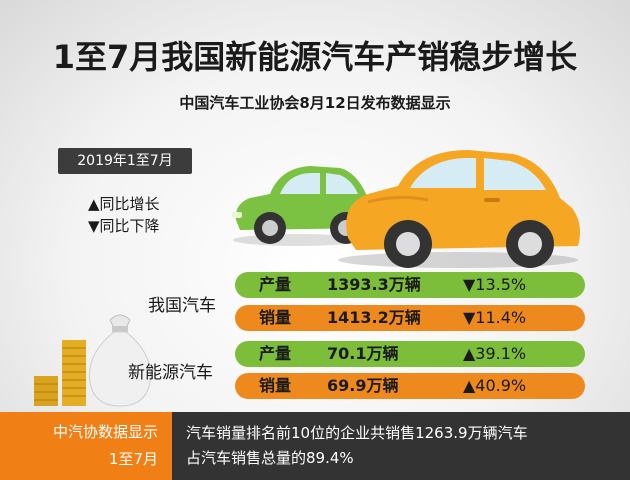 The width and height of the screenshot is (630, 480). I want to click on metric-value: 1393.3万辆, so click(374, 284).